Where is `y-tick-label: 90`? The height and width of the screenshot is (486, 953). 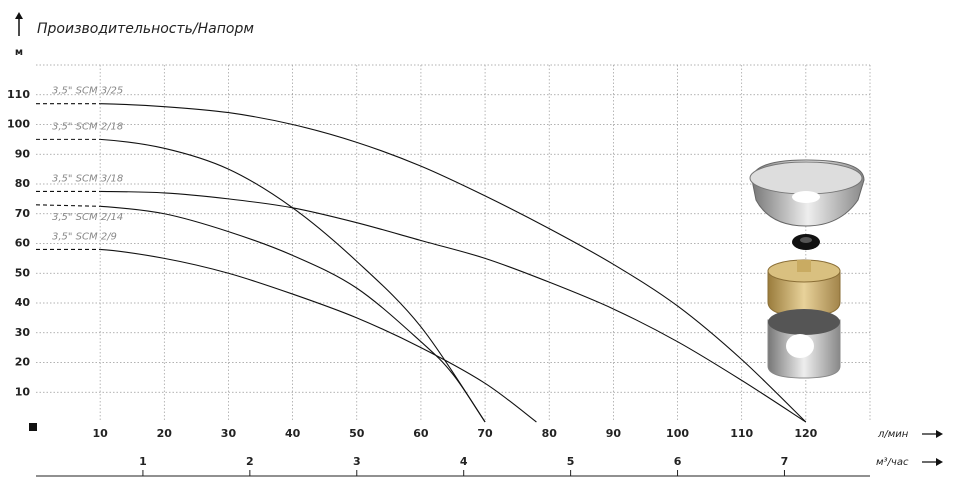 y-tick-label: 90 is located at coordinates (23, 153).